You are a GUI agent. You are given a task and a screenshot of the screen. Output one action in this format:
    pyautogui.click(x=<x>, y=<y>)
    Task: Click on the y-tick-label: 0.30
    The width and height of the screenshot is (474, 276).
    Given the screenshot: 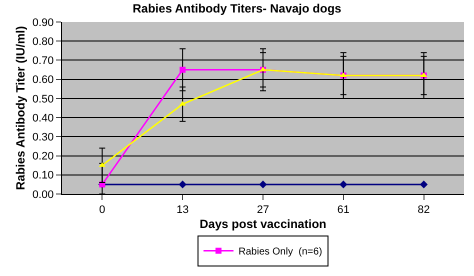 What is the action you would take?
    pyautogui.click(x=43, y=138)
    